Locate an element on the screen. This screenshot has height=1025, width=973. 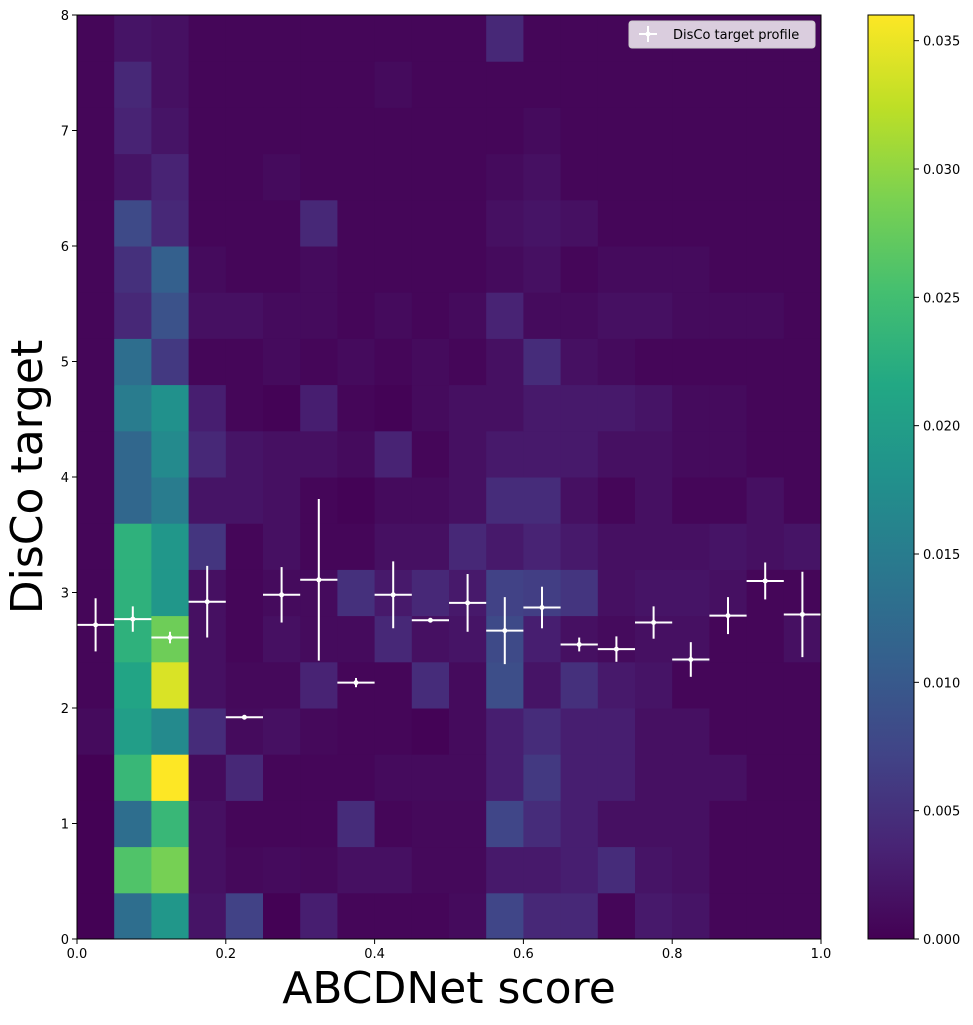
legend: DisCo target profile is located at coordinates (722, 34).